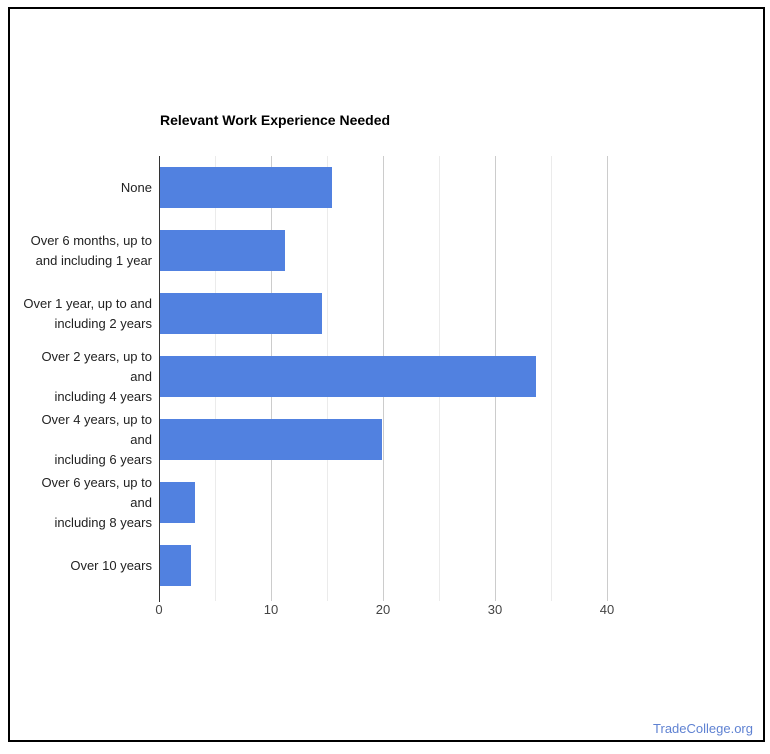  I want to click on x-tick-label-30: 30, so click(495, 609).